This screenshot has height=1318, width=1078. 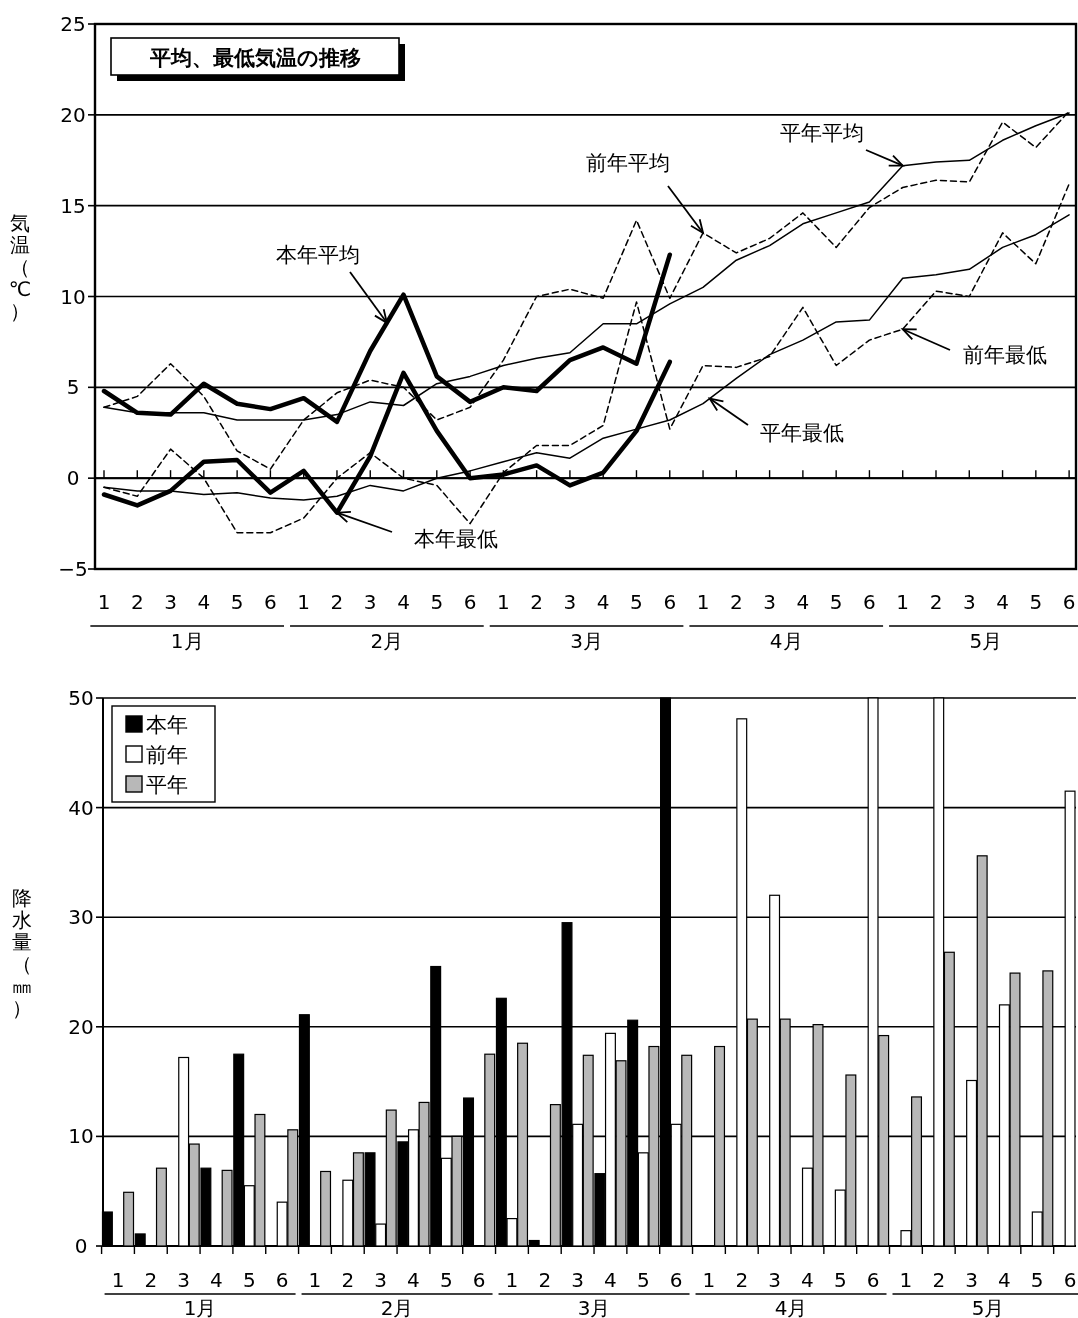 I want to click on y-tick-label: 40, so click(x=81, y=807).